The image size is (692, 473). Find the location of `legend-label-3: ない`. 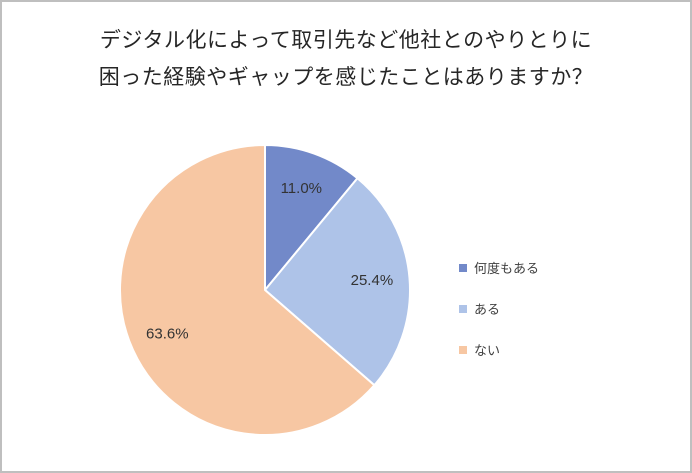

legend-label-3: ない is located at coordinates (487, 350).